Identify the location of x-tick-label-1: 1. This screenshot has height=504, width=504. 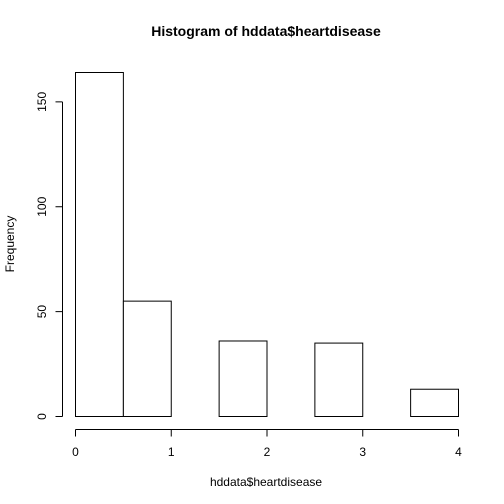
(171, 452).